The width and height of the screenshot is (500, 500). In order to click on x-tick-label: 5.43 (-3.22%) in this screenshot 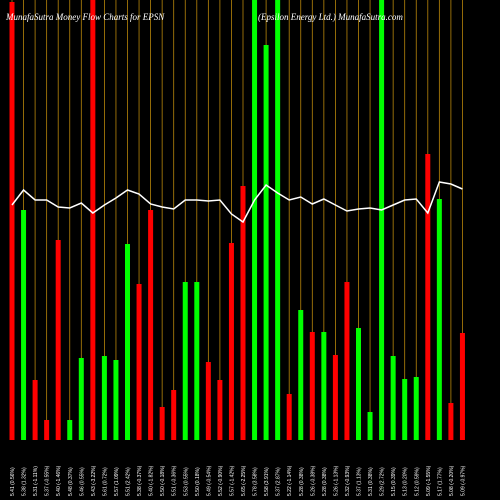, I will do `click(94, 480)`.